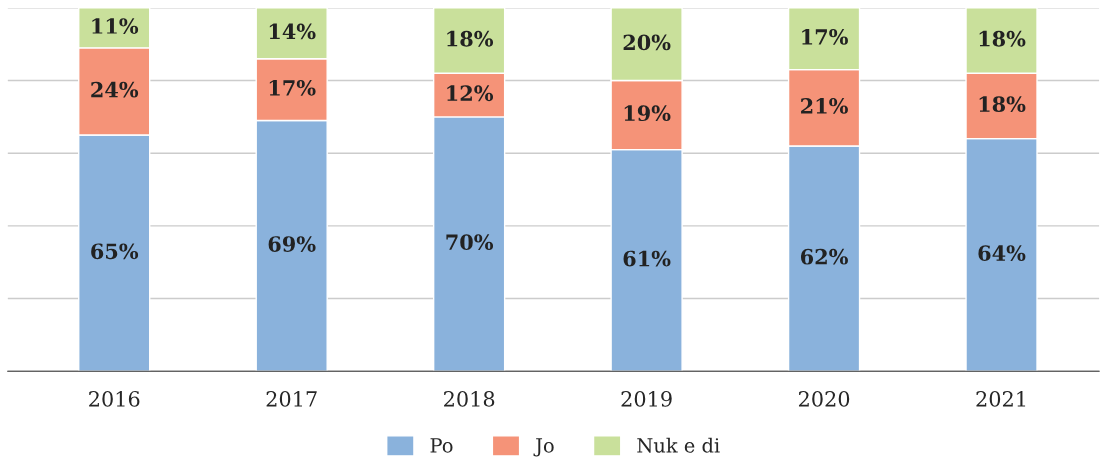 This screenshot has width=1108, height=464. What do you see at coordinates (441, 445) in the screenshot?
I see `legend-label: Po` at bounding box center [441, 445].